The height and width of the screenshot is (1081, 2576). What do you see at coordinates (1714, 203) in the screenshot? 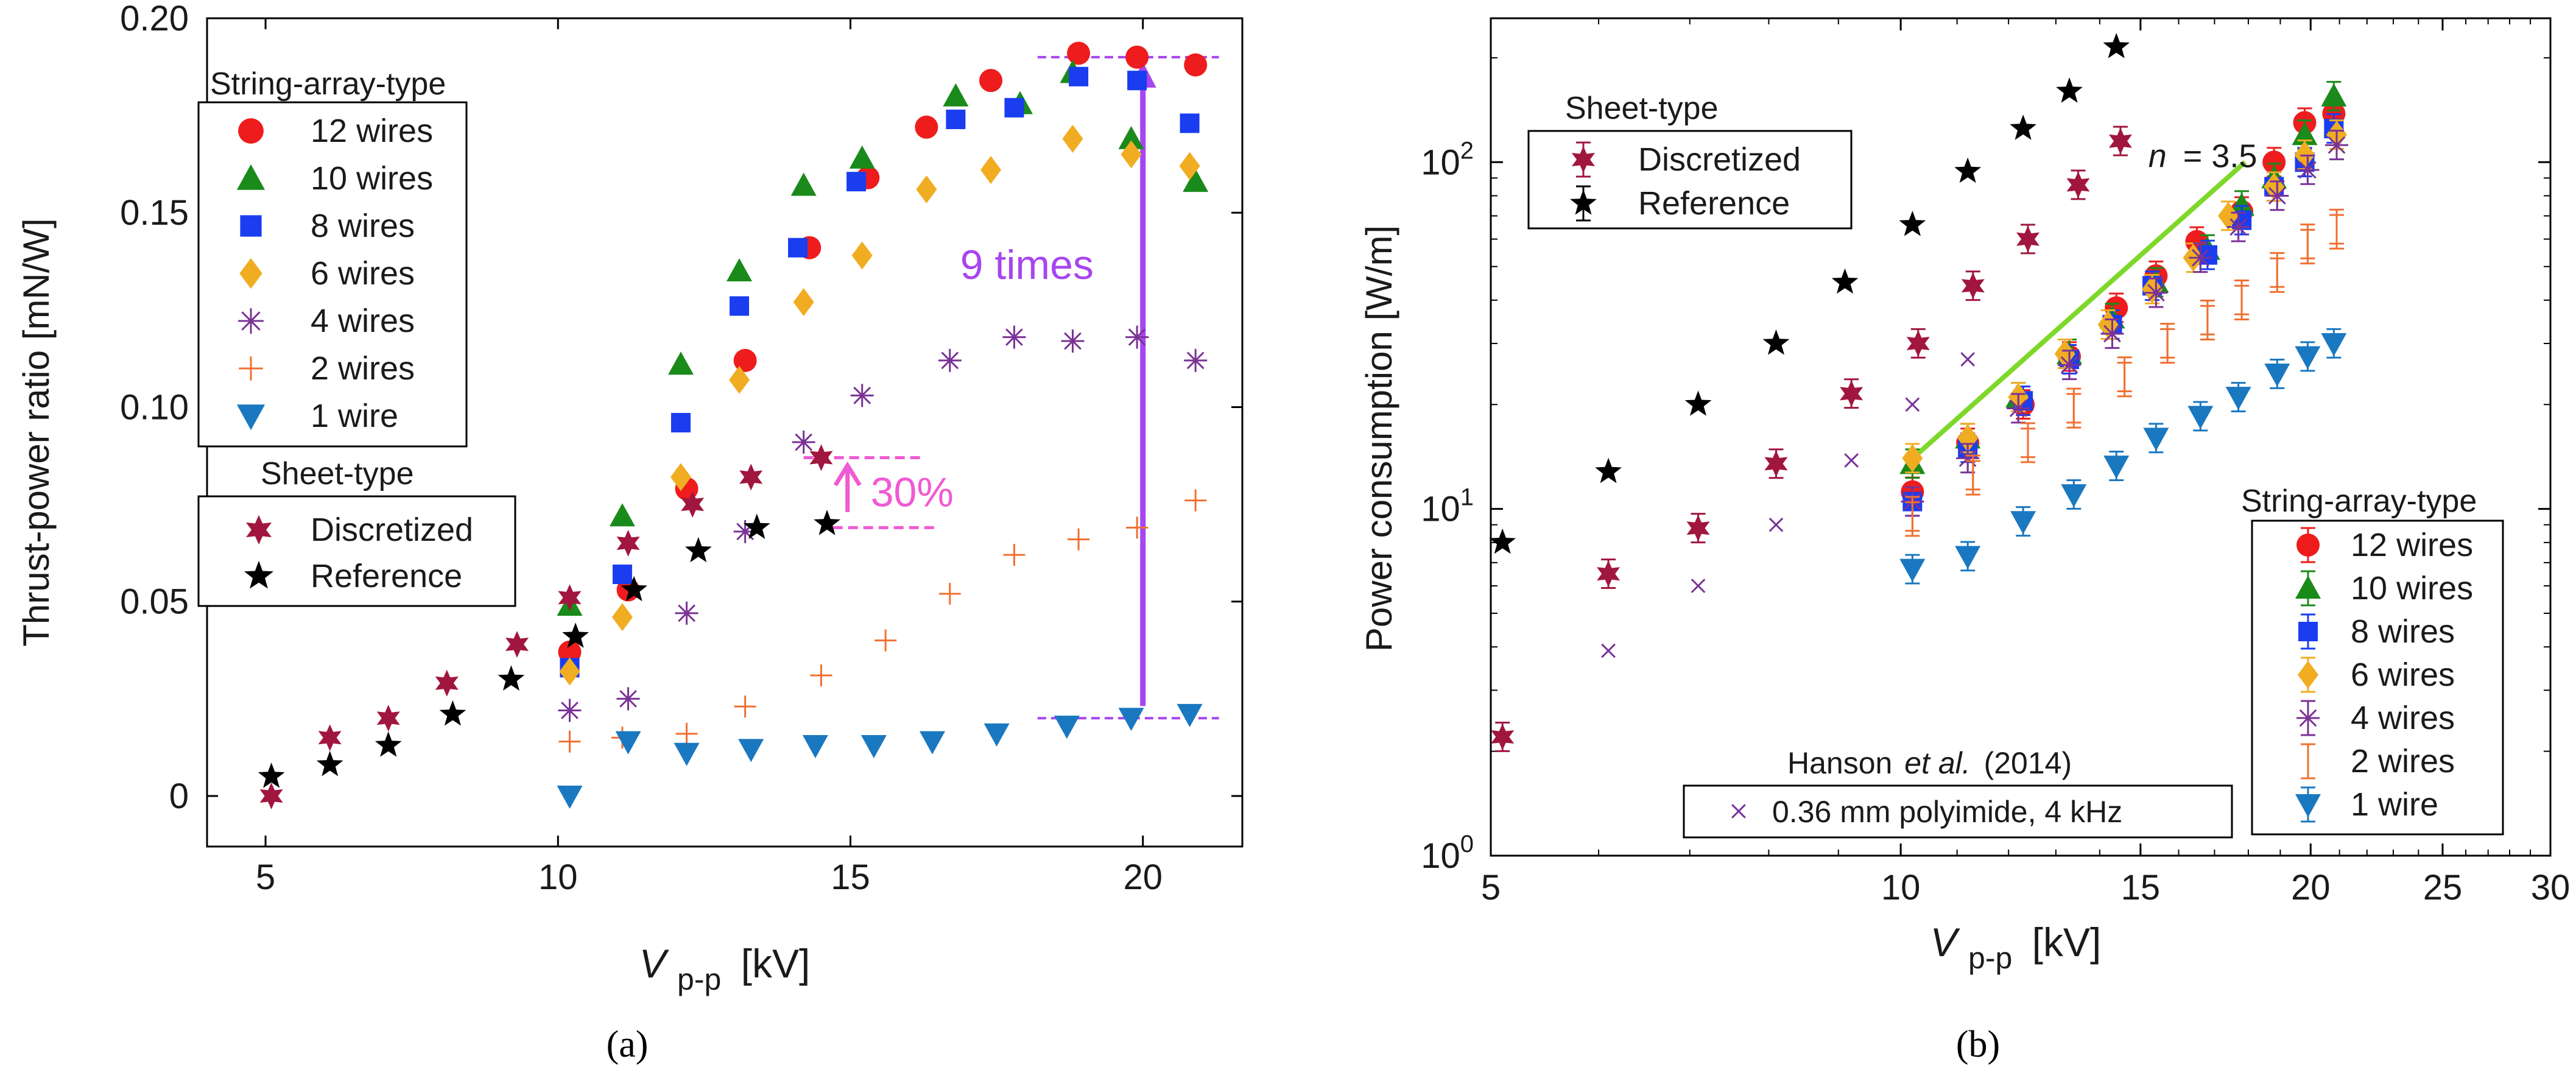
I see `panel-b-legend-label-reference: Reference` at bounding box center [1714, 203].